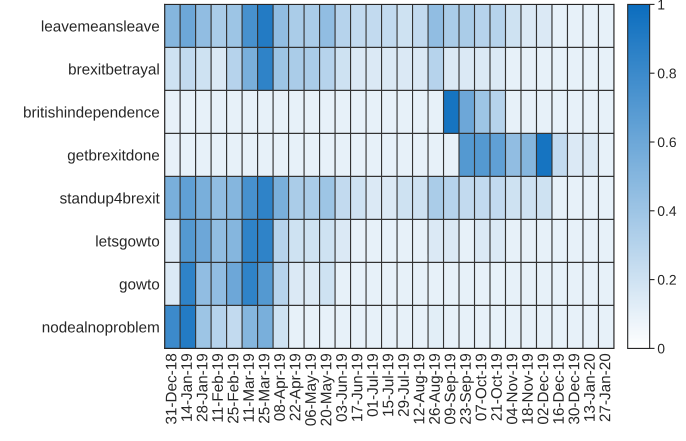 This screenshot has width=686, height=441. I want to click on y-tick-label: brexitbetrayal, so click(114, 70).